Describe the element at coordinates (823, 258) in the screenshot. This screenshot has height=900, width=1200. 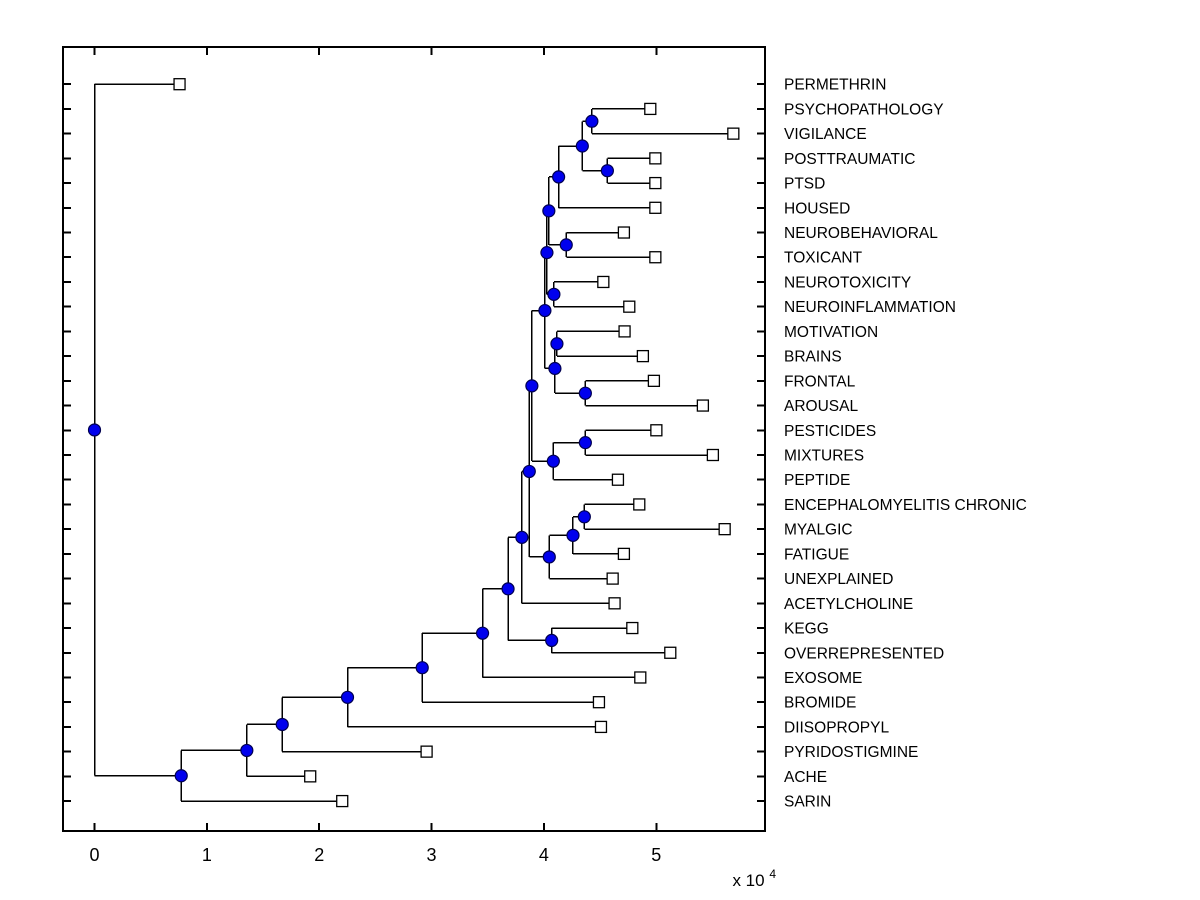
I see `leaf-label: TOXICANT` at that location.